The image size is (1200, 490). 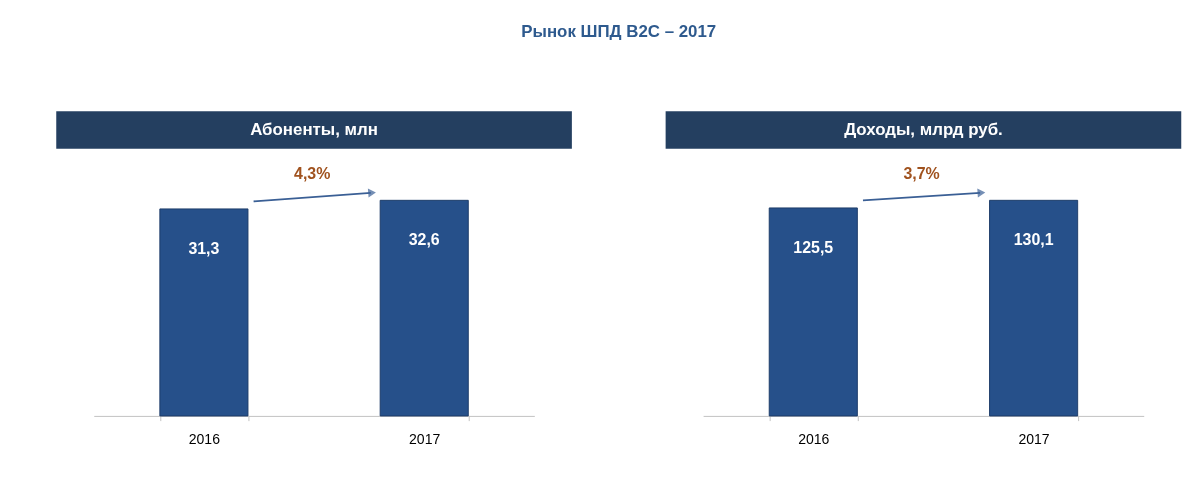 What do you see at coordinates (312, 174) in the screenshot?
I see `text: 4,3%` at bounding box center [312, 174].